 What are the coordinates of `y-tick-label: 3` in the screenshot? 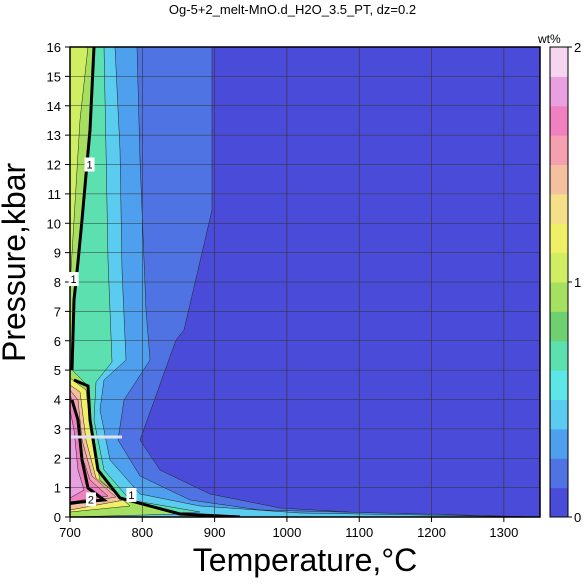 It's located at (57, 429).